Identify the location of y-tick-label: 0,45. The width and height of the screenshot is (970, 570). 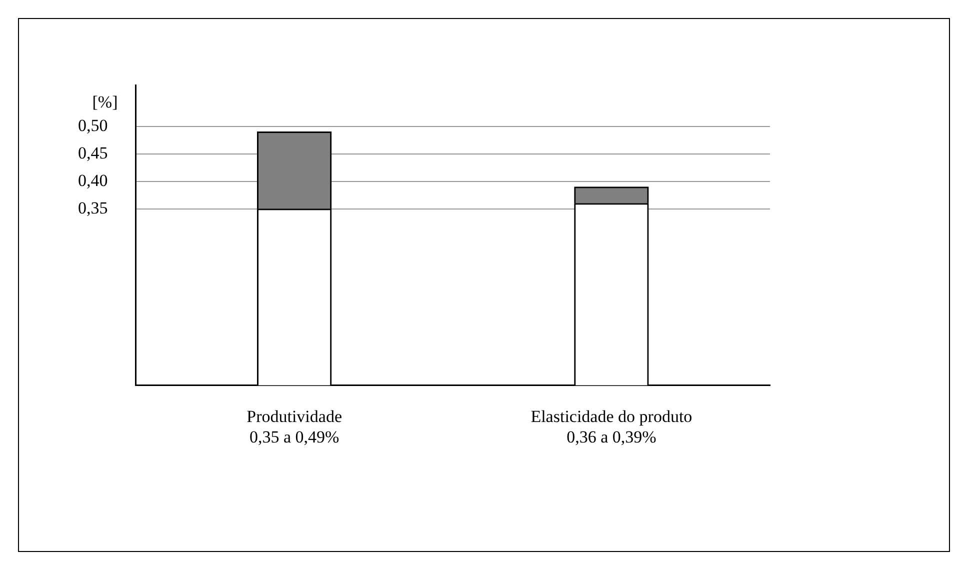
(93, 152).